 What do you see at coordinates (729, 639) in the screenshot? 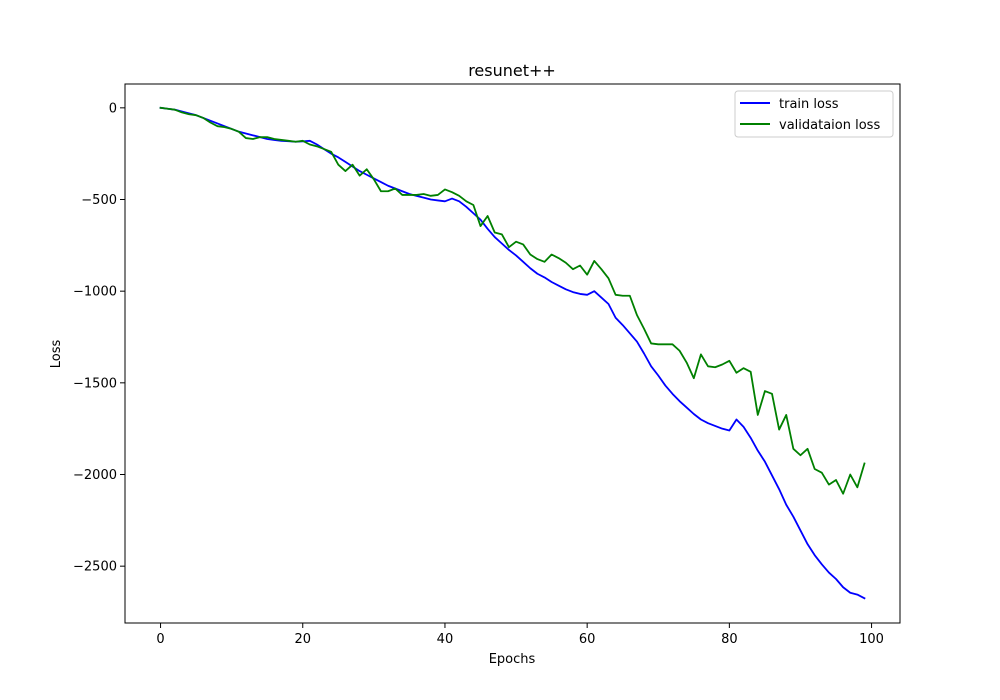
I see `x-tick-label: 80` at bounding box center [729, 639].